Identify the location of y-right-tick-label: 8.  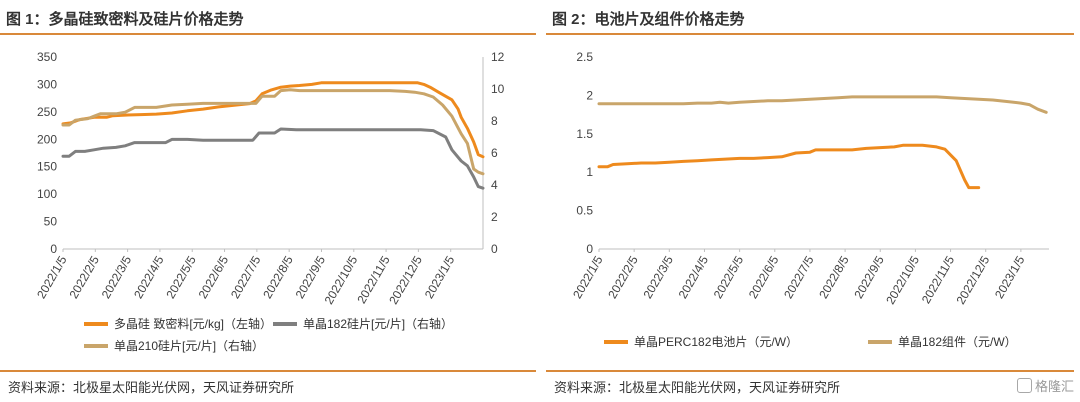
(494, 121).